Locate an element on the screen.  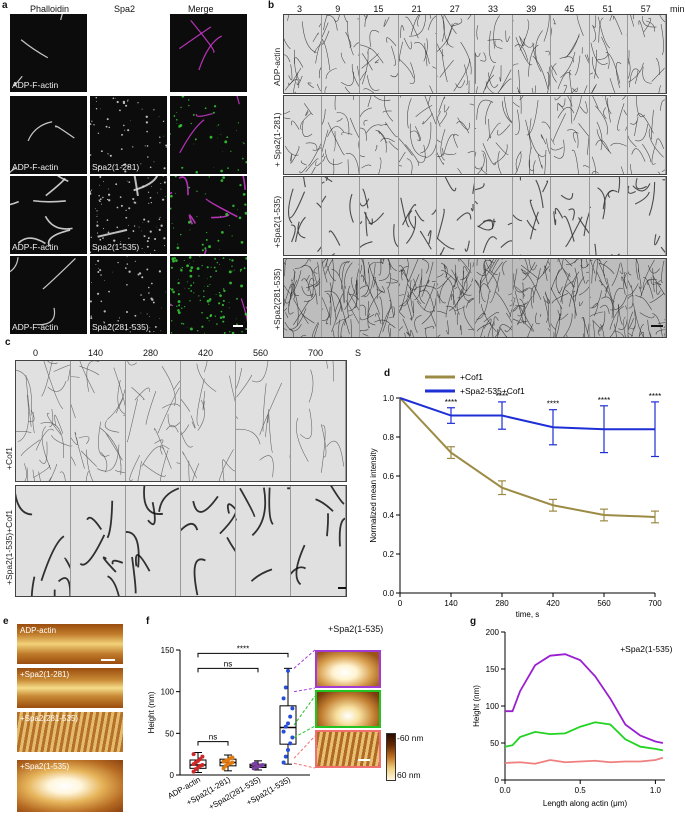
panel-b-time-label: 27 is located at coordinates (454, 9).